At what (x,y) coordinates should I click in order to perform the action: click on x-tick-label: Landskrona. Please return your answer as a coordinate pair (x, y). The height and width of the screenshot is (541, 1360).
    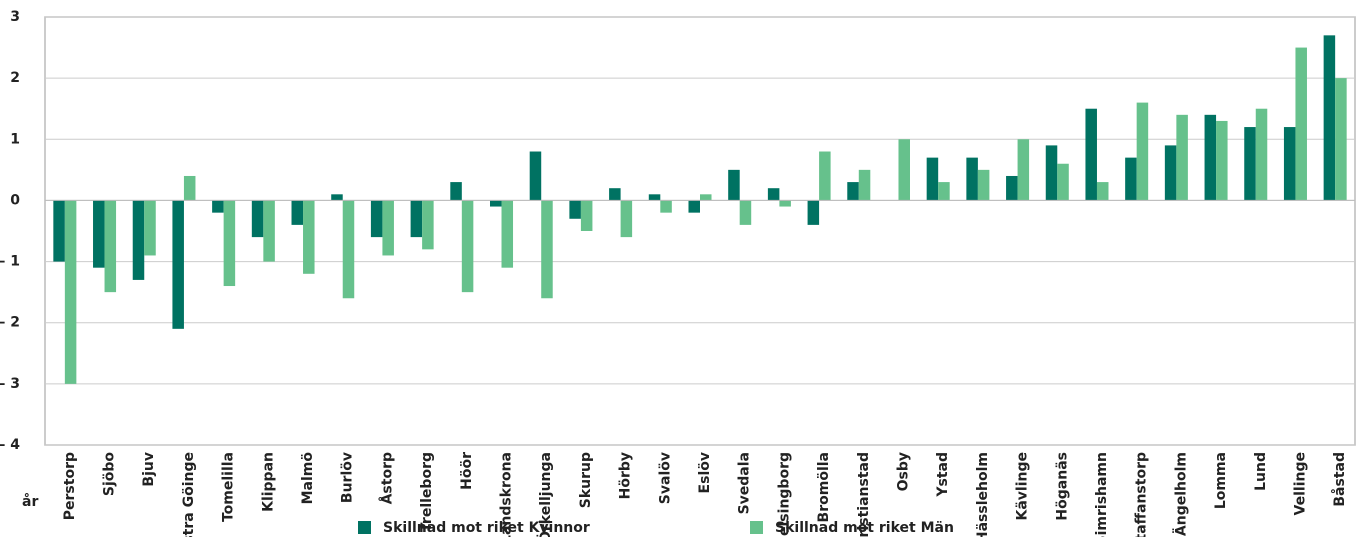
    Looking at the image, I should click on (507, 494).